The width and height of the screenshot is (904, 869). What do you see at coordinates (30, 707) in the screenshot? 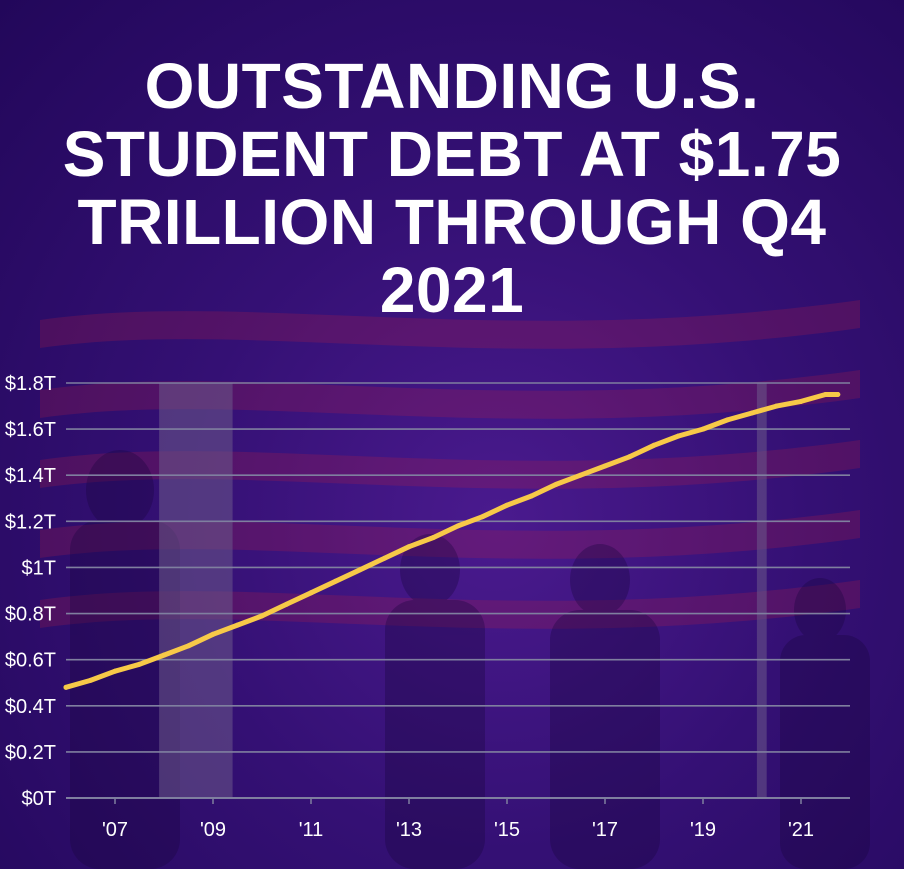
I see `y-tick-label: $0.4T` at bounding box center [30, 707].